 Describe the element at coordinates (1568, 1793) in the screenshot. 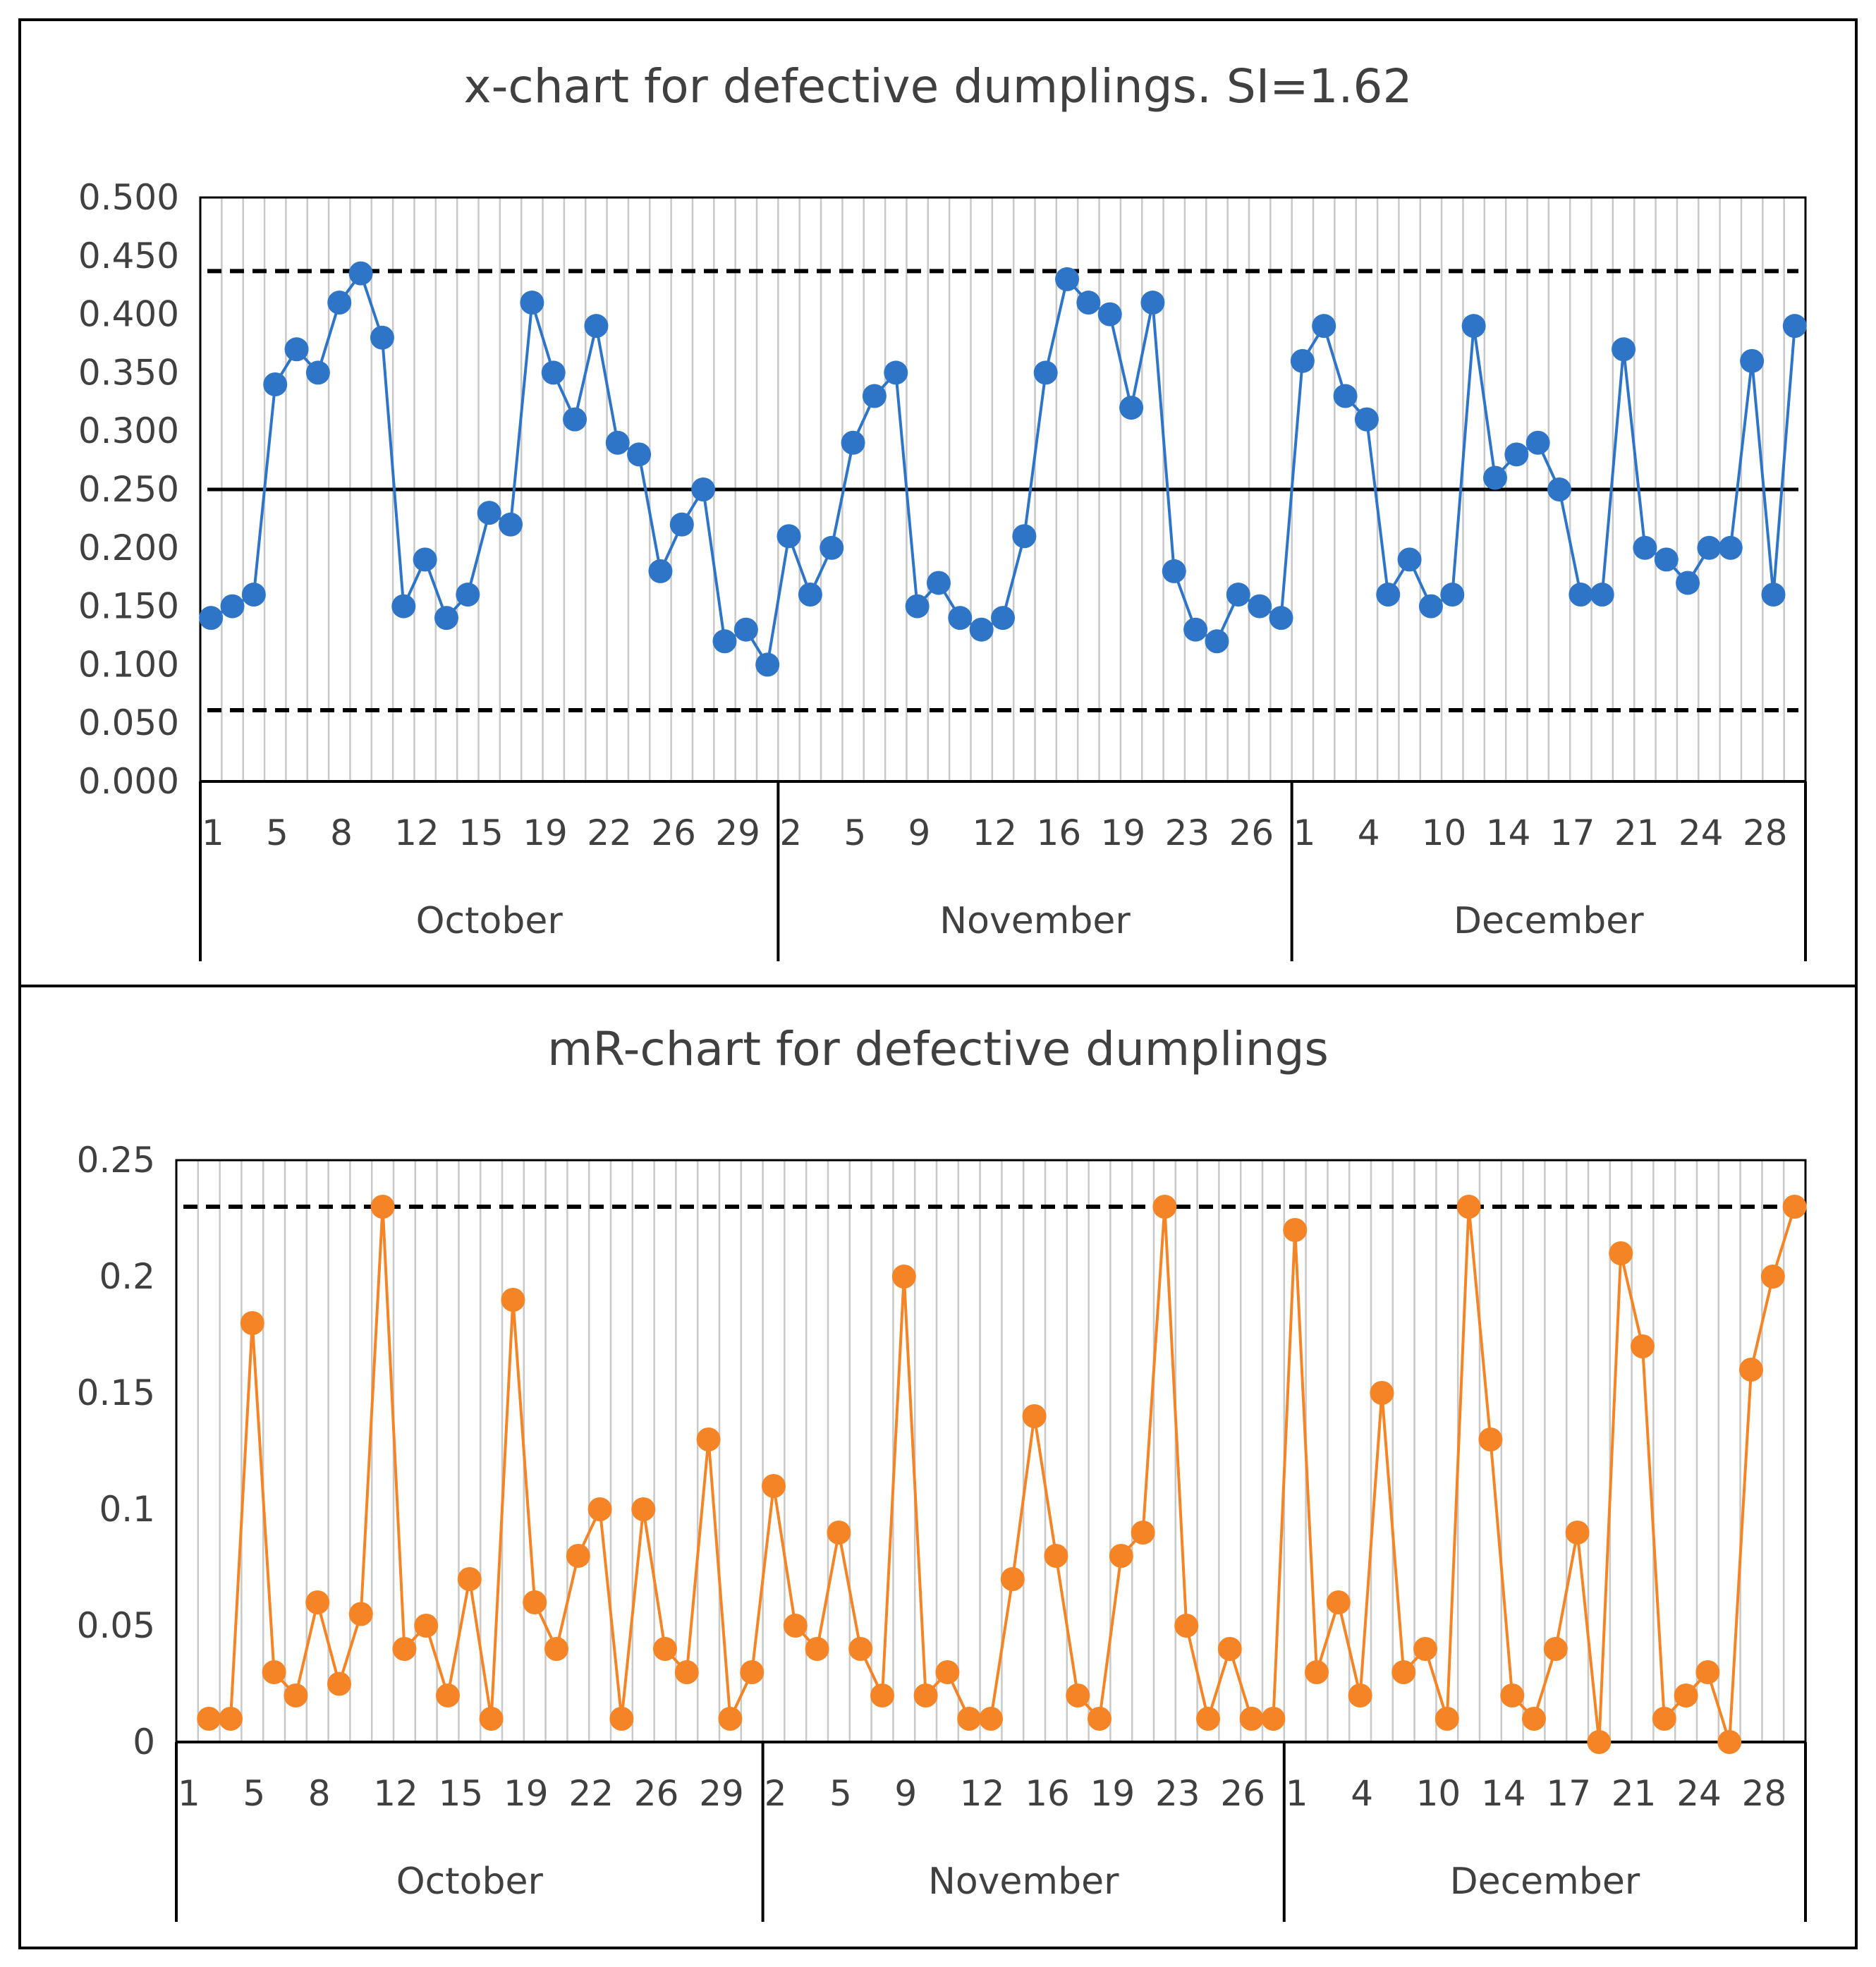

I see `mr-chart-xtick-label: 17` at that location.